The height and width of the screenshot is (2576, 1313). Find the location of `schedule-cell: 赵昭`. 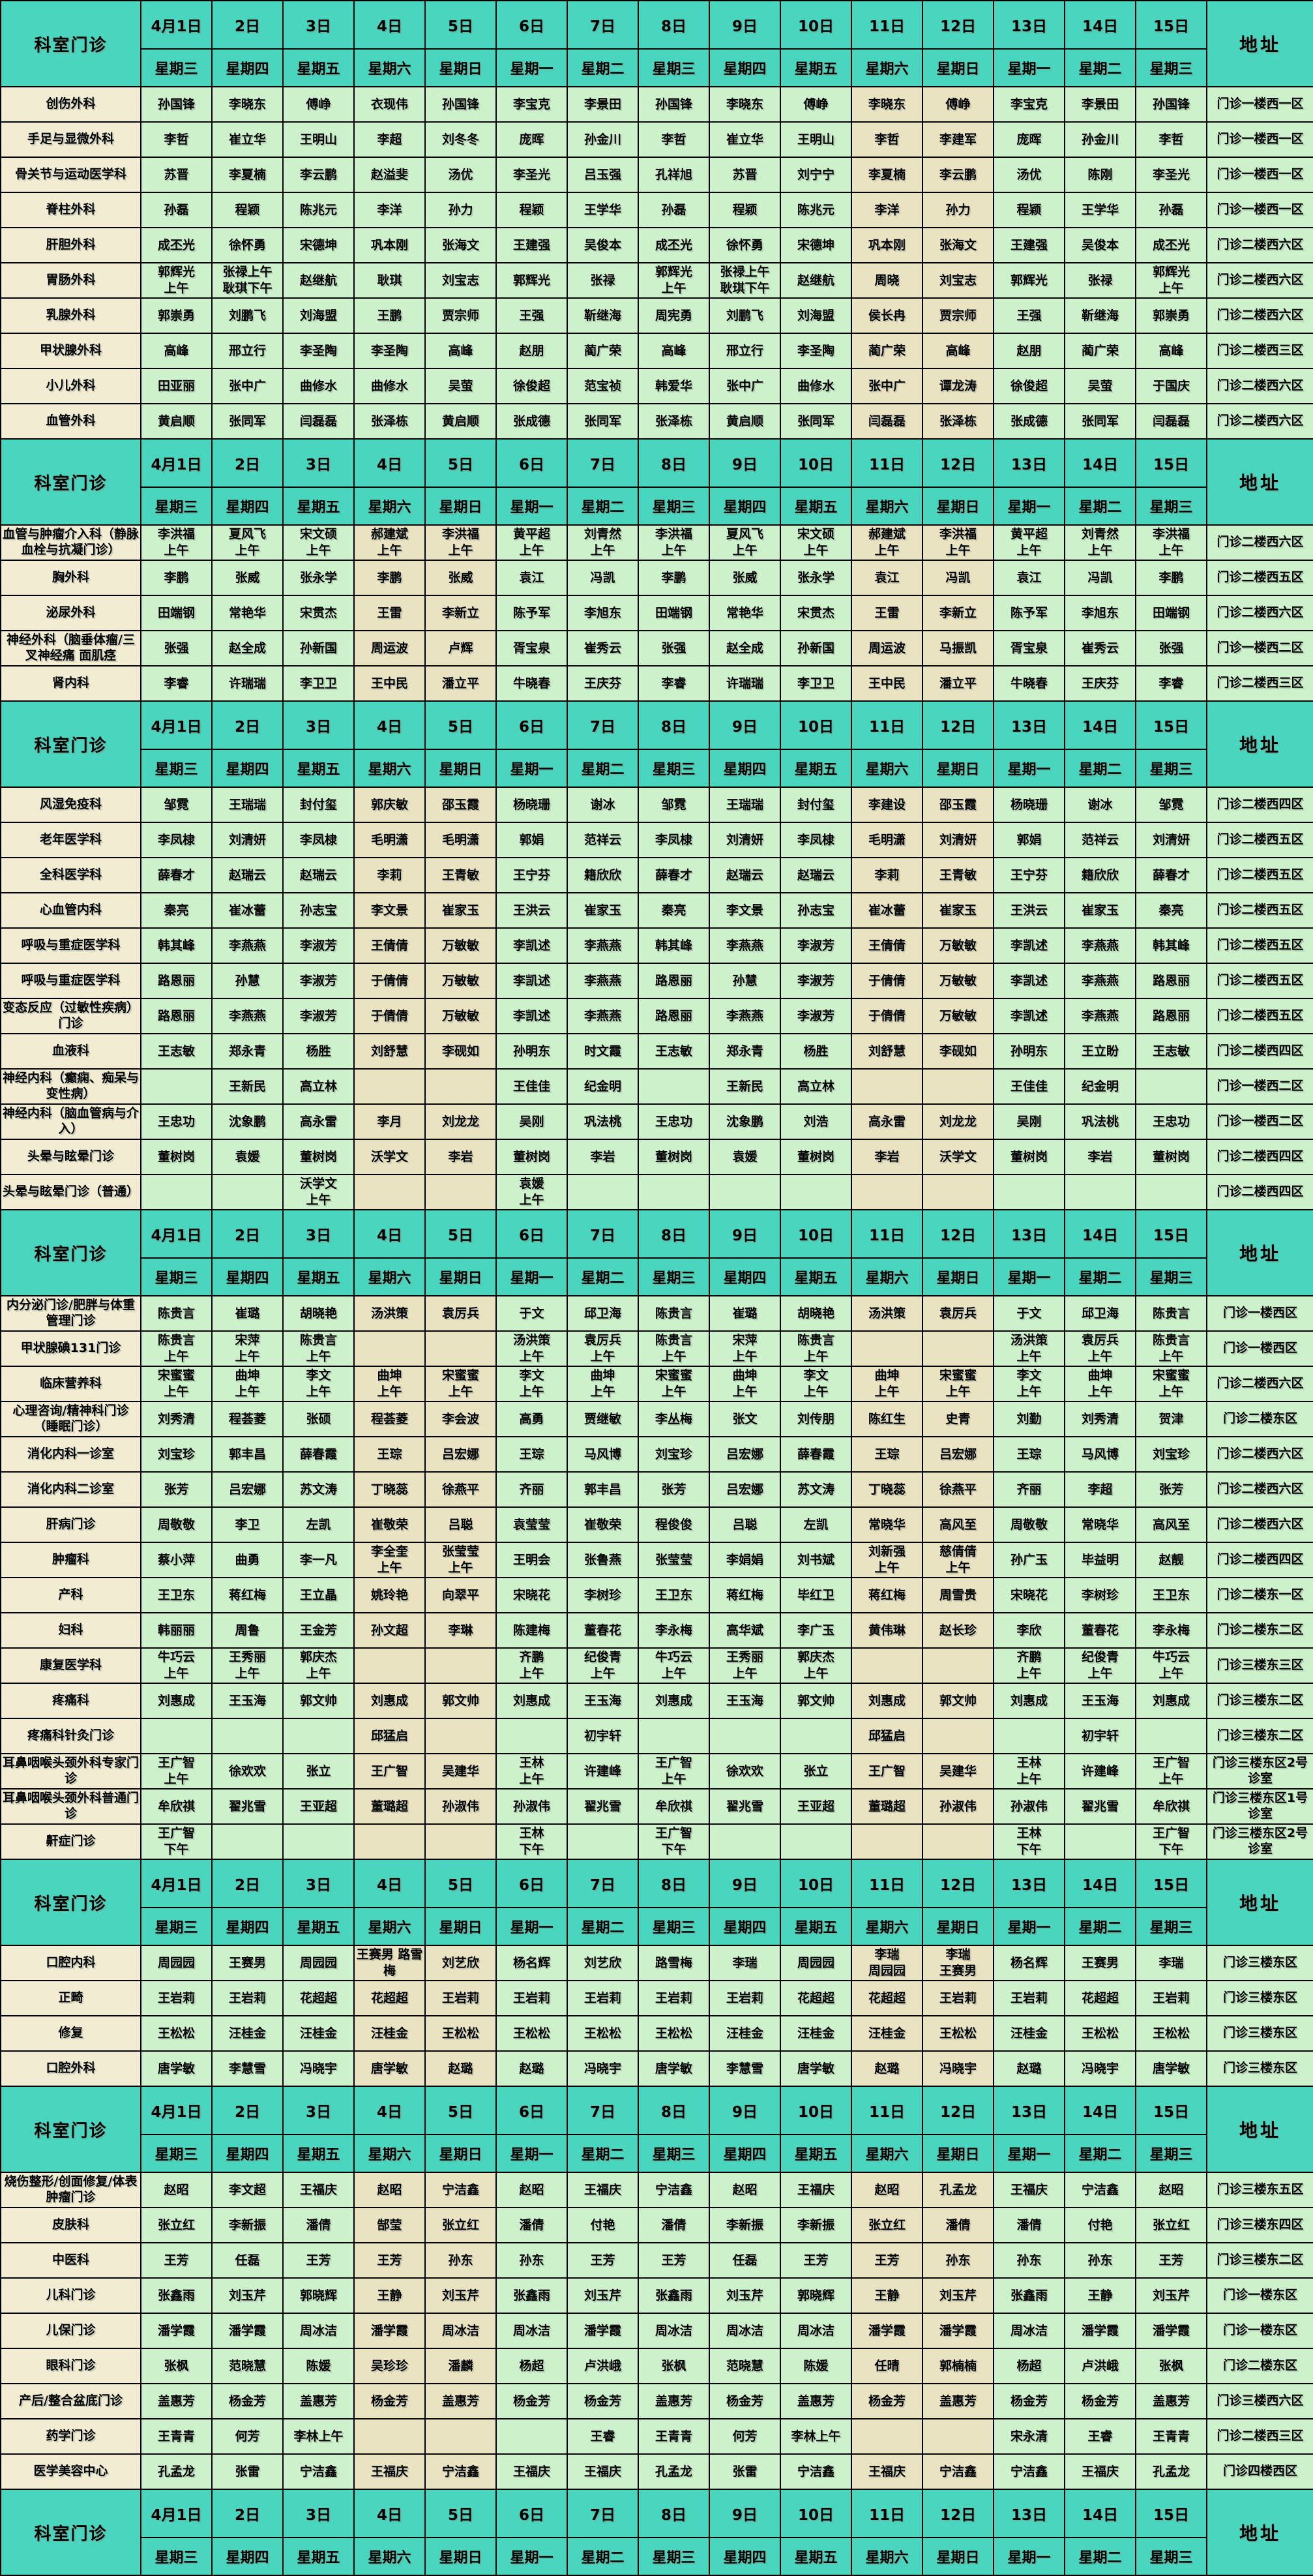

schedule-cell: 赵昭 is located at coordinates (1171, 2190).